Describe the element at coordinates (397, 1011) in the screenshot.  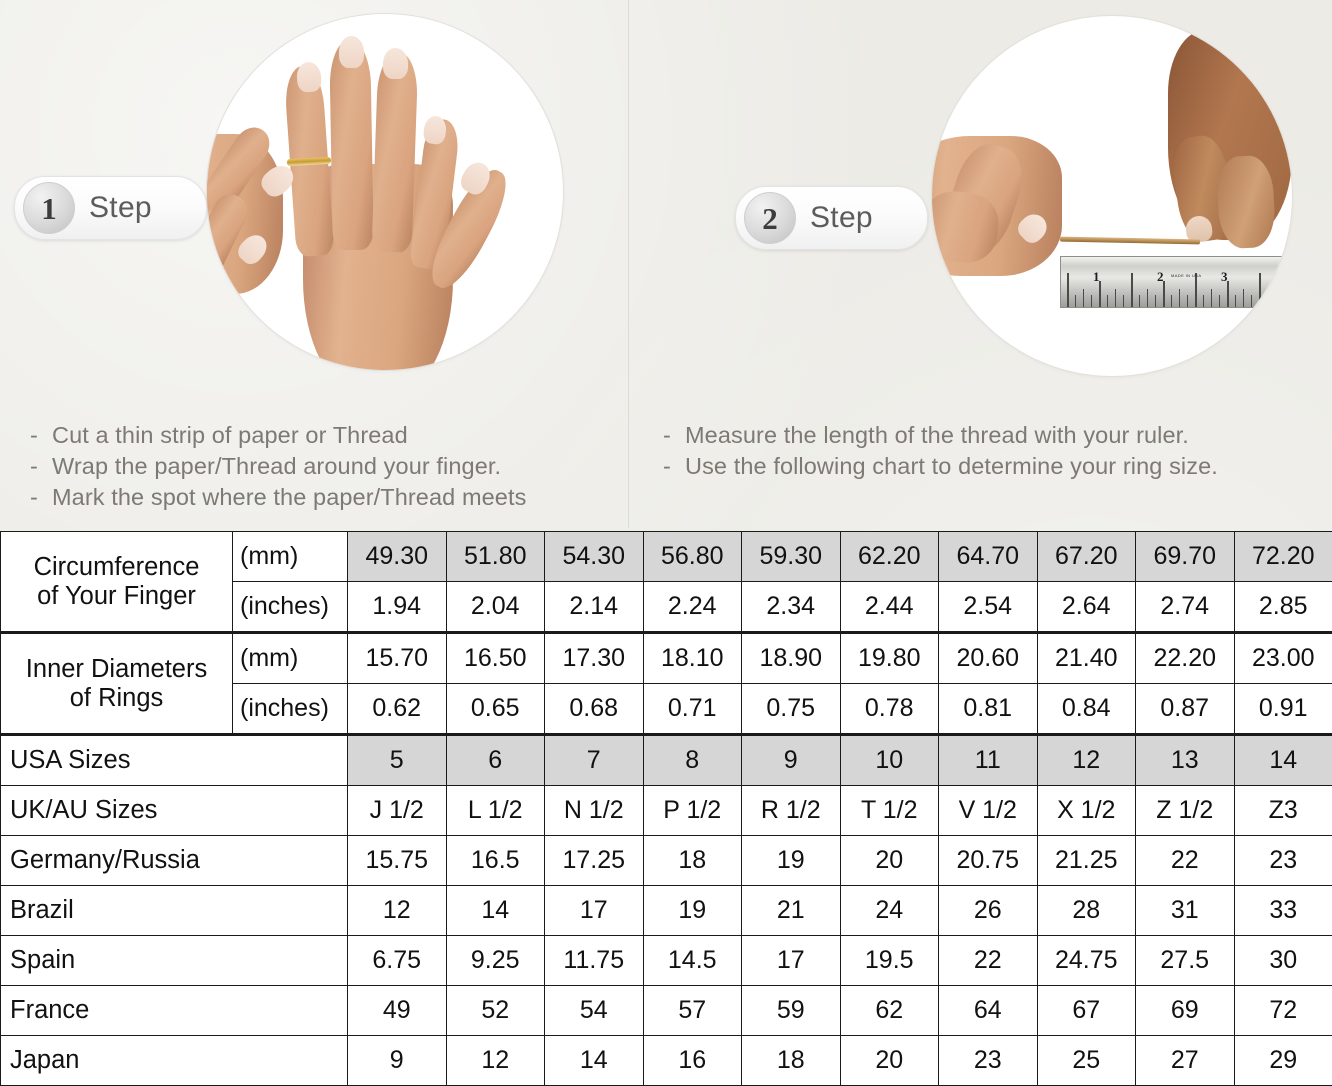
I see `table-cell: 49` at that location.